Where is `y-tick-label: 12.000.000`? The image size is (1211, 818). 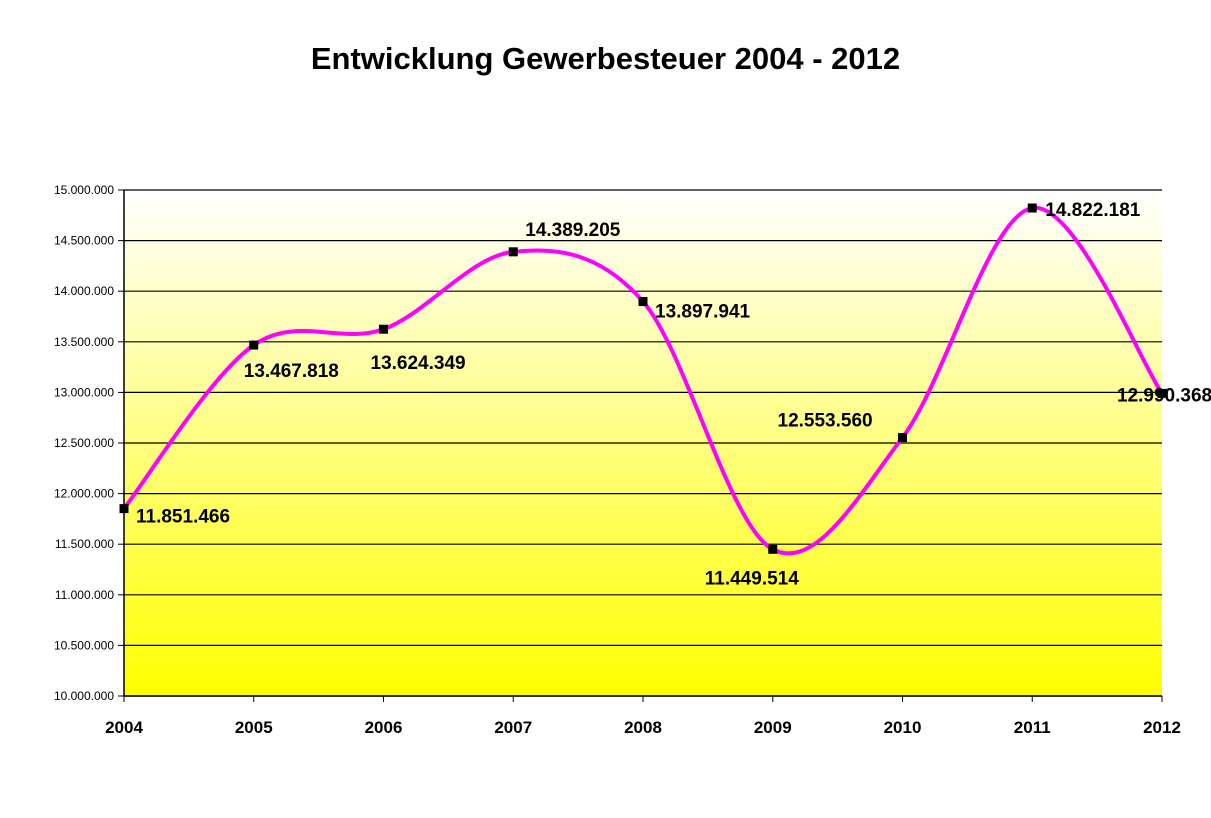 y-tick-label: 12.000.000 is located at coordinates (84, 494).